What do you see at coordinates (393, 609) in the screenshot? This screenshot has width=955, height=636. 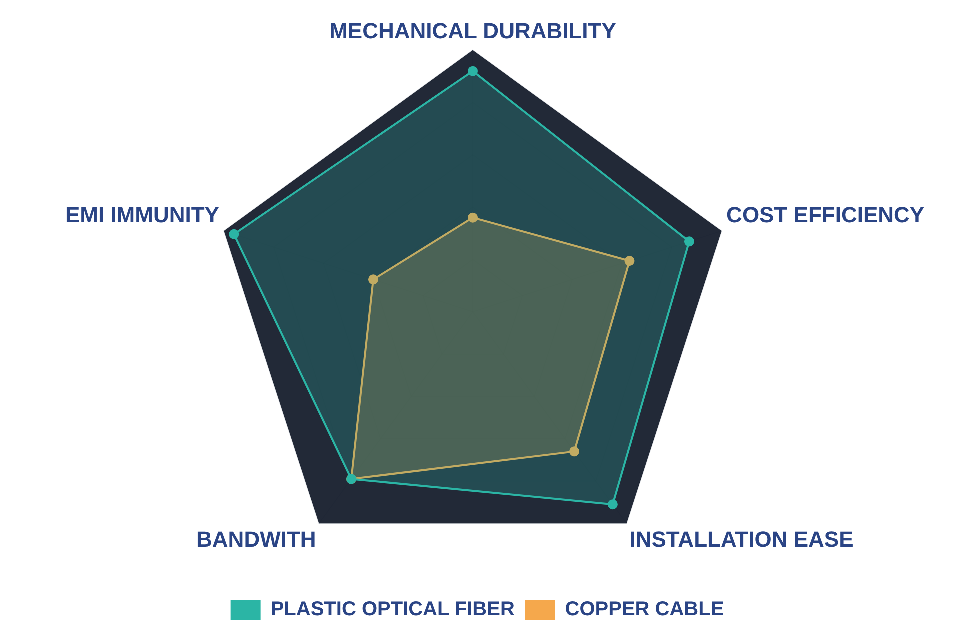 I see `legend-label: PLASTIC OPTICAL FIBER` at bounding box center [393, 609].